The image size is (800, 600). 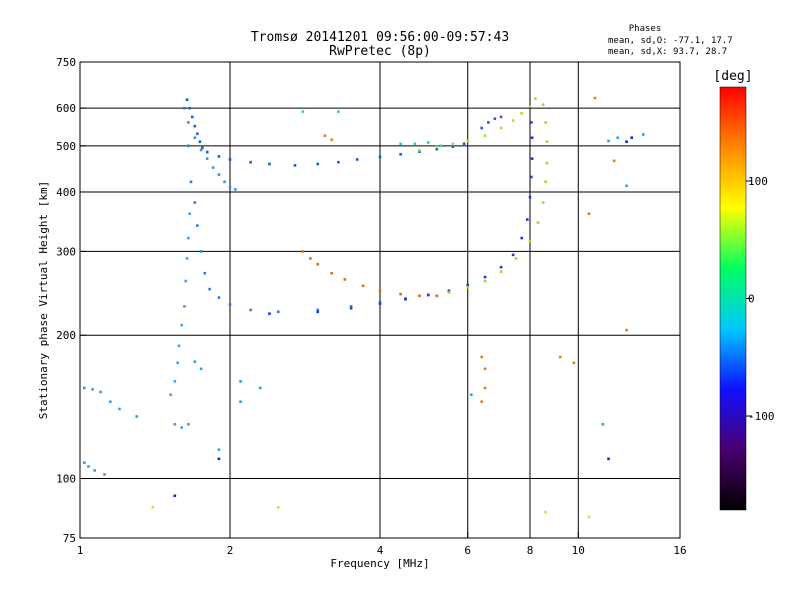 What do you see at coordinates (69, 538) in the screenshot?
I see `y-tick-label: 75` at bounding box center [69, 538].